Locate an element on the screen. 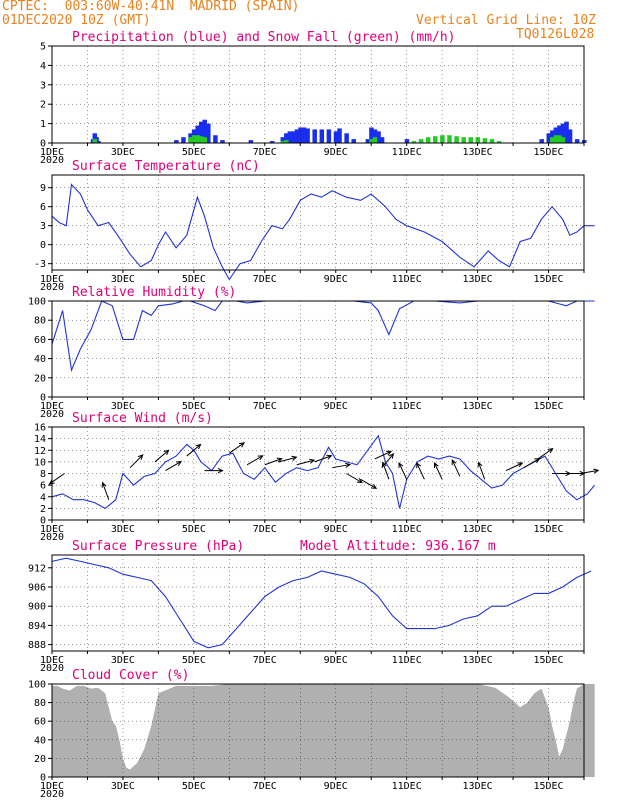  cloud-x-tick-label: 15DEC is located at coordinates (548, 786).